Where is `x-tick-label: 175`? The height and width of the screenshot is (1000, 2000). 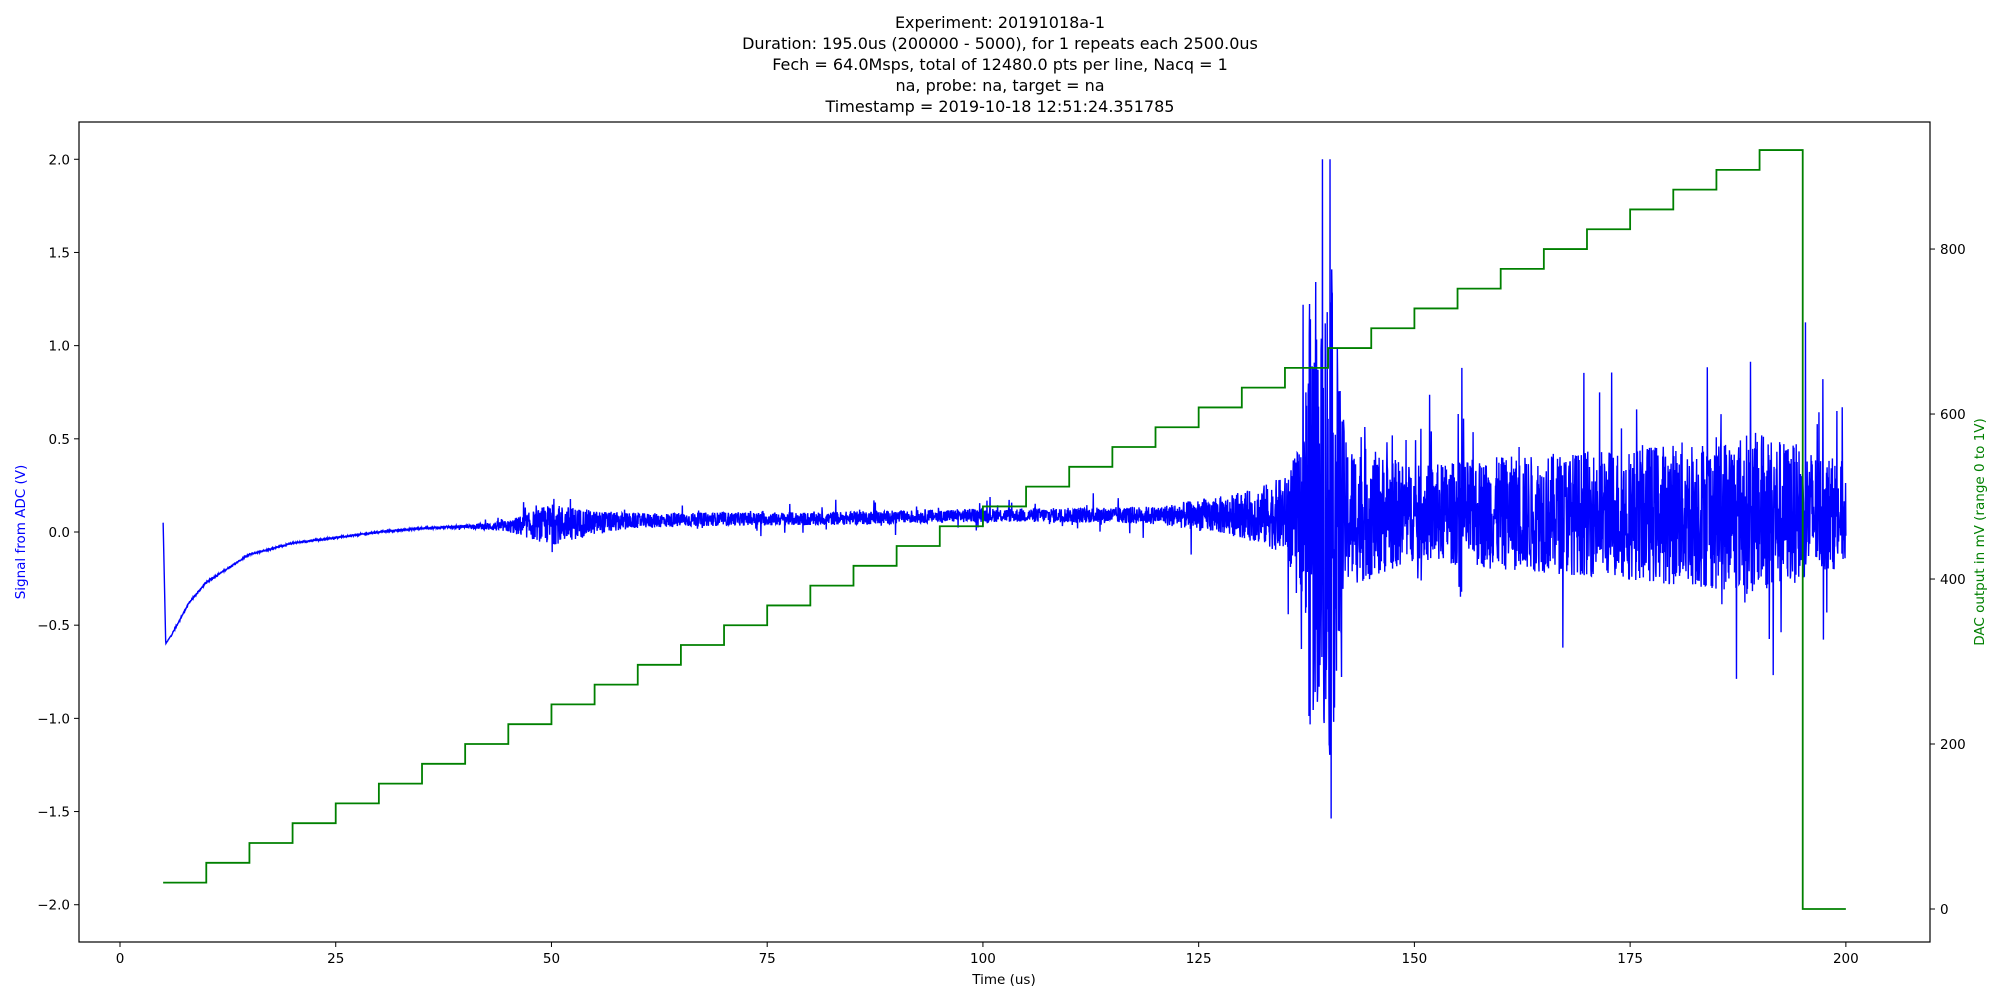
x-tick-label: 175 is located at coordinates (1630, 959).